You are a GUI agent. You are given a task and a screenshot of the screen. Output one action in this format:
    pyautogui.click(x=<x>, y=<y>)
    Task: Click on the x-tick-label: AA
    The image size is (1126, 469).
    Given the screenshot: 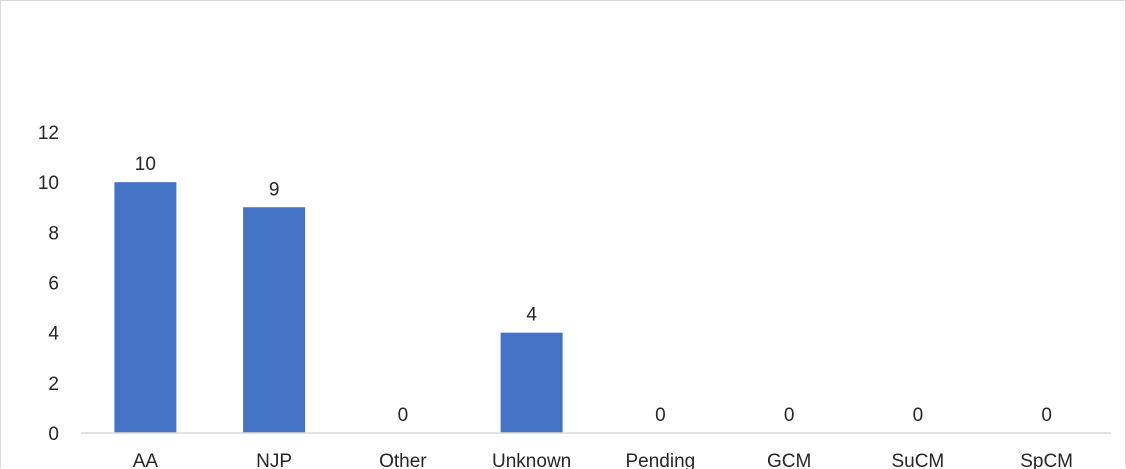 What is the action you would take?
    pyautogui.click(x=146, y=460)
    